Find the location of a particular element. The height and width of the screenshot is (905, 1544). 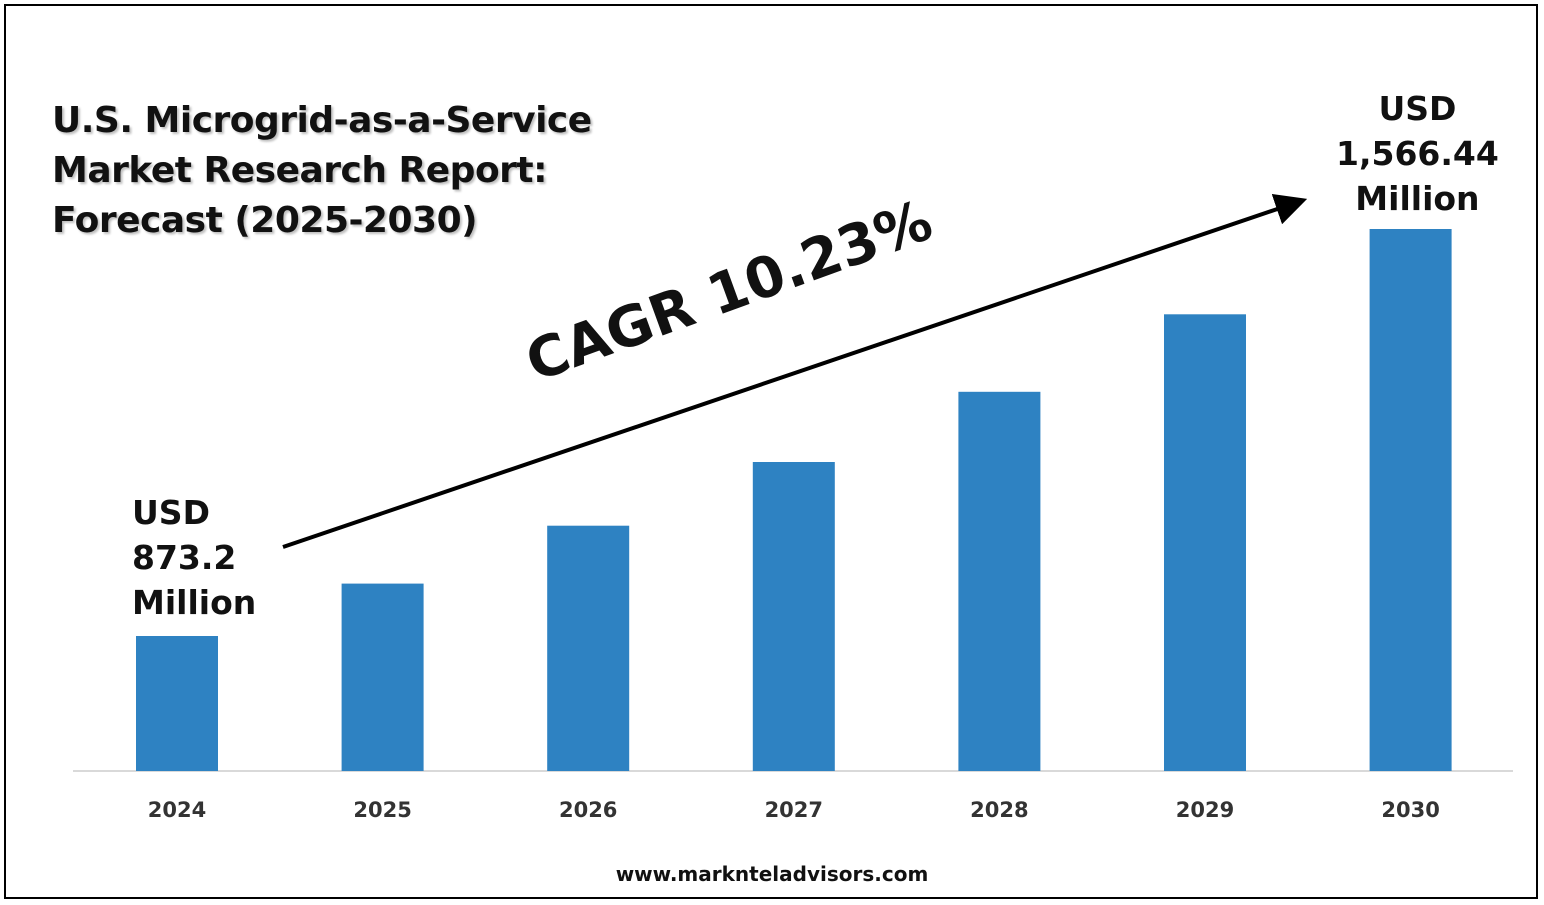

title-line: Market Research Report: is located at coordinates (300, 170).